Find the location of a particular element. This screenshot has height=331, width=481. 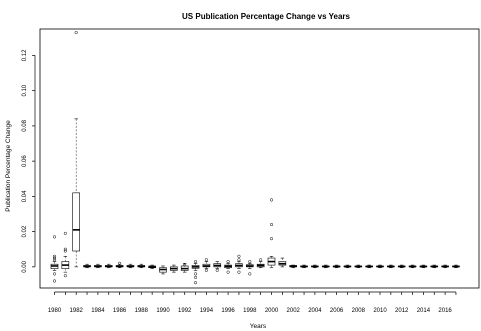

box-1980 is located at coordinates (54, 259).